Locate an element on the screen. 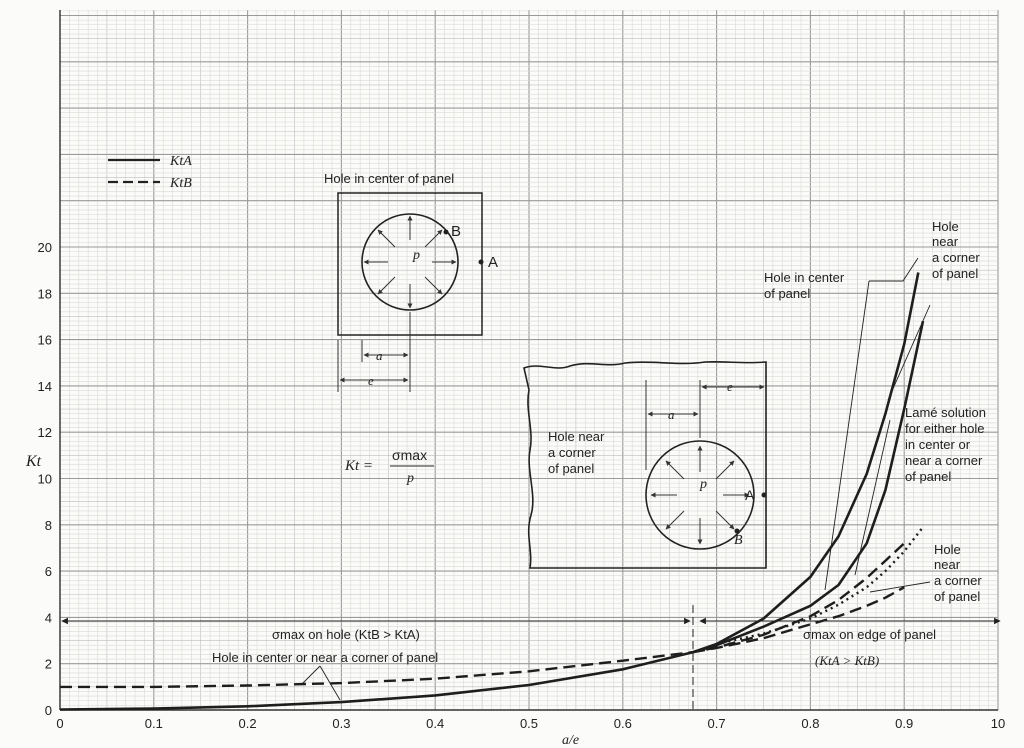  inset-center-label-a: A is located at coordinates (493, 262).